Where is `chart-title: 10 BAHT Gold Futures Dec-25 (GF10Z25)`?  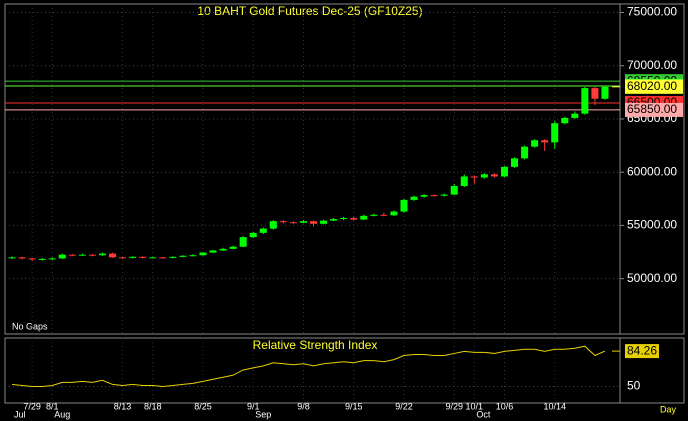 chart-title: 10 BAHT Gold Futures Dec-25 (GF10Z25) is located at coordinates (309, 11).